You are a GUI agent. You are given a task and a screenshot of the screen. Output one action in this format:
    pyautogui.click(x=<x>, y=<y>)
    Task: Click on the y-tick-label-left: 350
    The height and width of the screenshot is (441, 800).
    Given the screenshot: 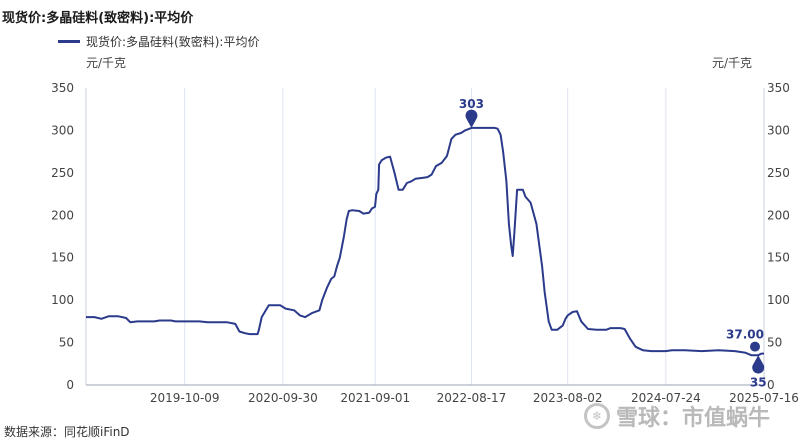 What is the action you would take?
    pyautogui.click(x=62, y=88)
    